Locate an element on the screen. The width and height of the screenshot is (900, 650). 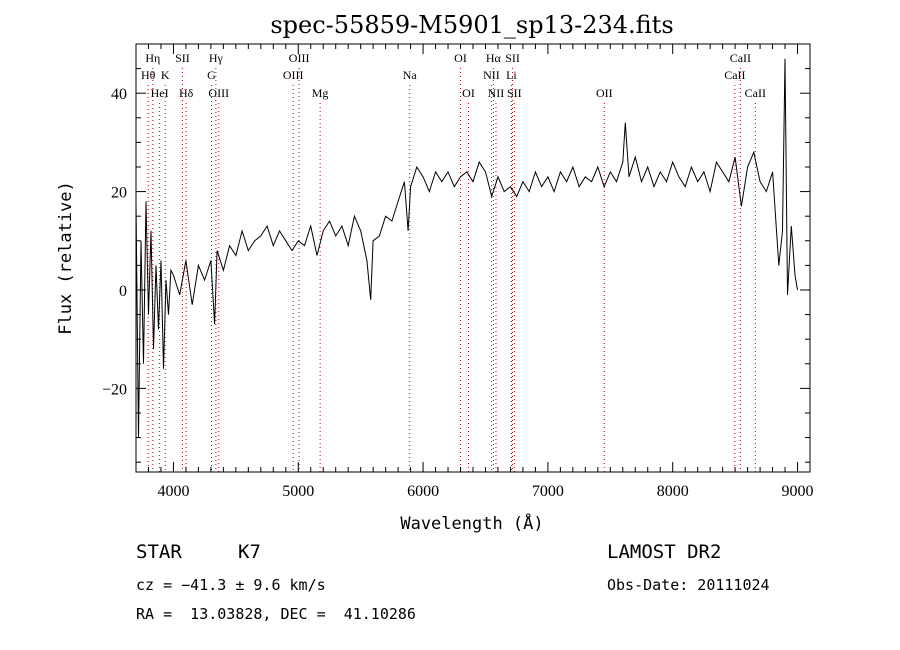
spectral-line-label: Li is located at coordinates (511, 75).